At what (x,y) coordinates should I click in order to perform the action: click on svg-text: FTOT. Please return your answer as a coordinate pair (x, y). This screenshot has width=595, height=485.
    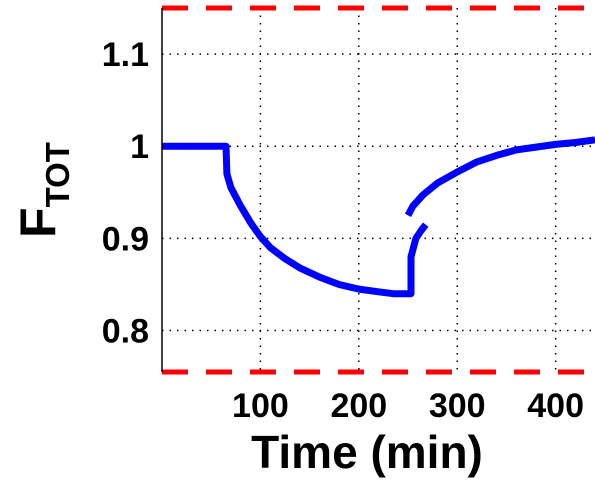
    Looking at the image, I should click on (43, 190).